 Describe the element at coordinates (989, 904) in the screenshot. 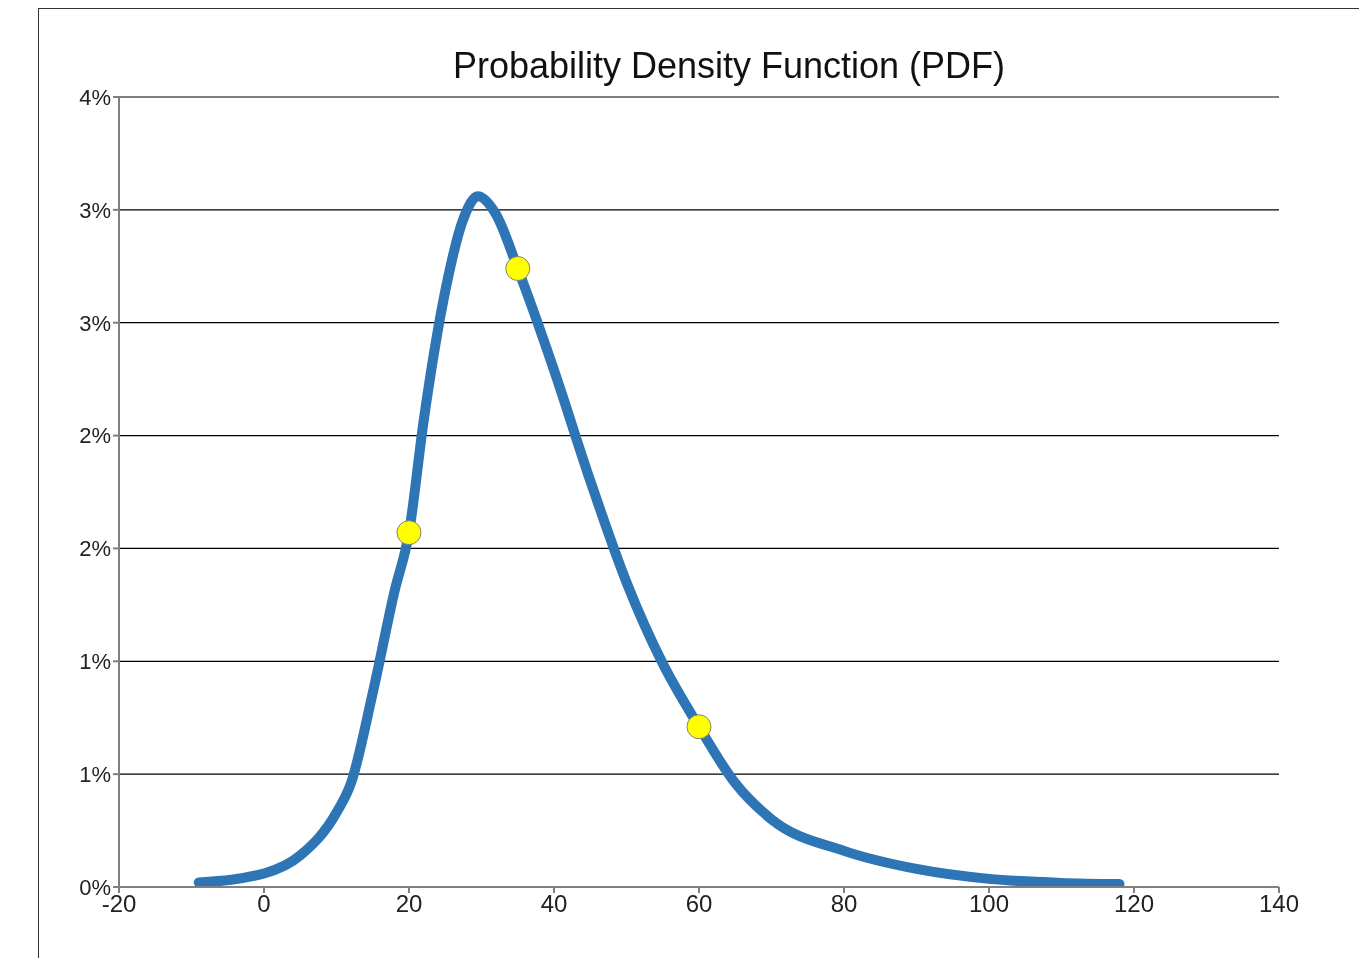

I see `x-tick-label: 100` at that location.